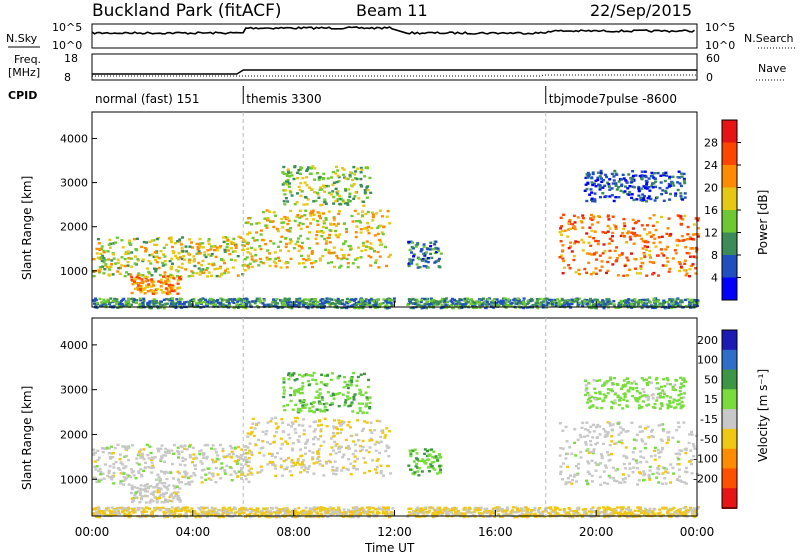 This screenshot has width=800, height=554. I want to click on date-title: 22/Sep/2015, so click(641, 10).